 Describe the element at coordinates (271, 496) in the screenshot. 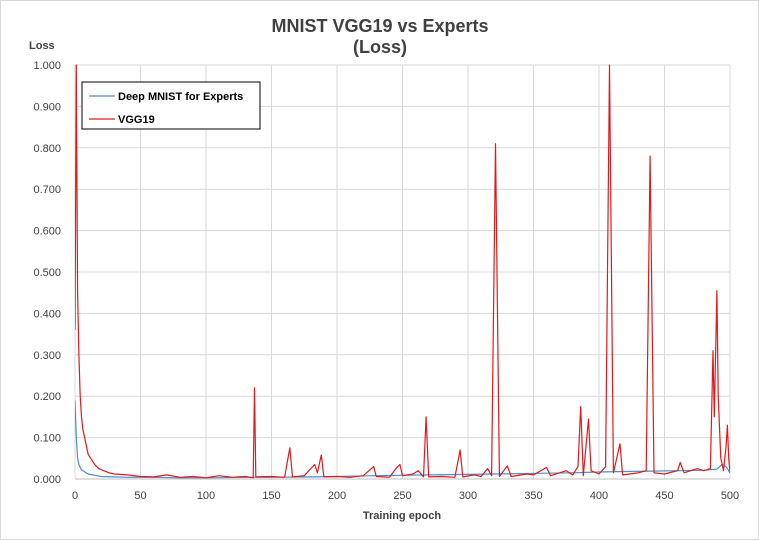

I see `x-tick-label: 150` at that location.